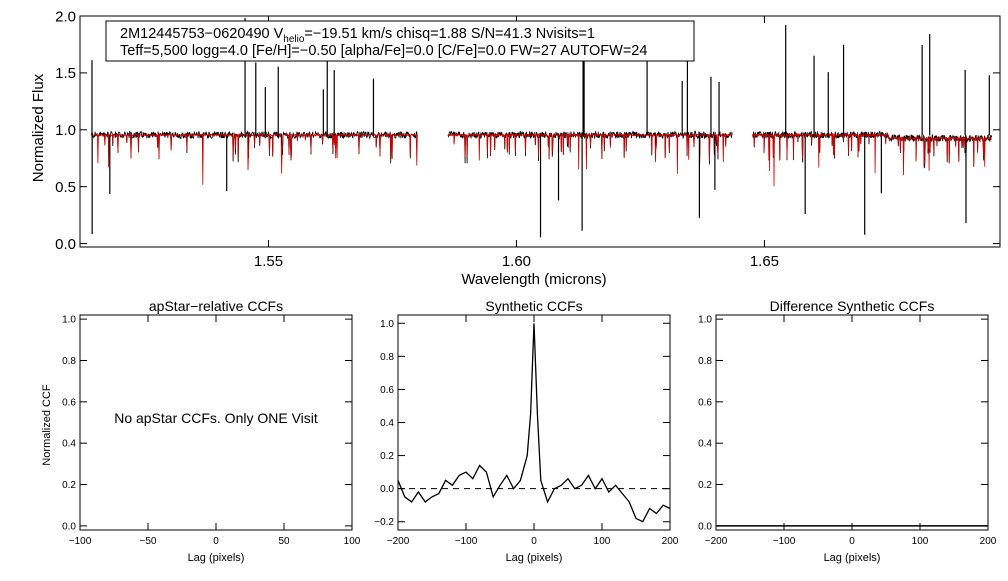 This screenshot has height=581, width=1008. I want to click on spectrum-xlabel: Wavelength (microns), so click(533, 279).